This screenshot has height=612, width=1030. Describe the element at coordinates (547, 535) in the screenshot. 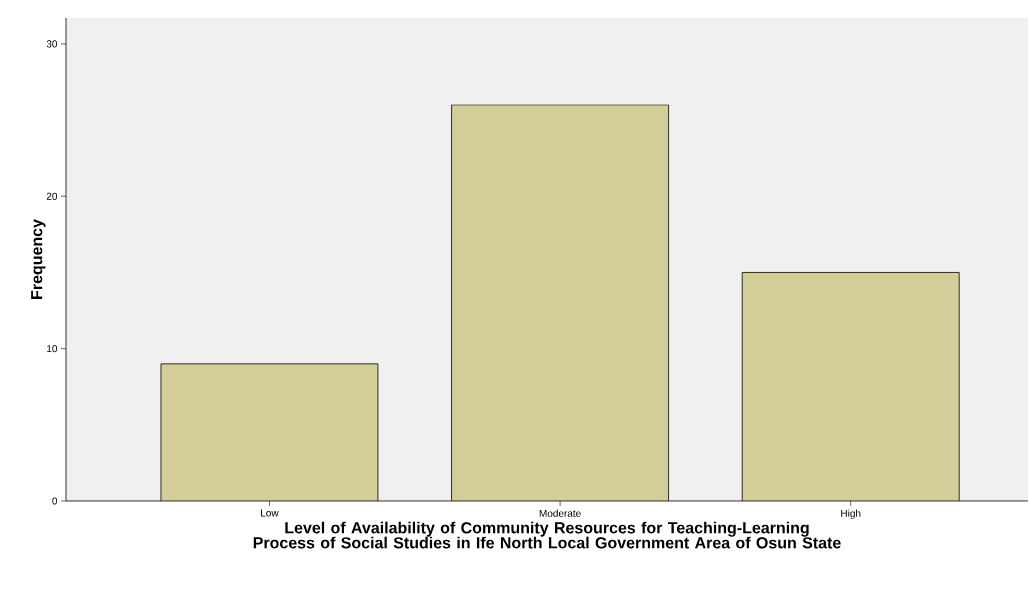

I see `x-axis-title: Level of Availability of Community Resources for Teaching-Learning Process of Social Studies in Ife North Local Government Area of Osun State` at that location.